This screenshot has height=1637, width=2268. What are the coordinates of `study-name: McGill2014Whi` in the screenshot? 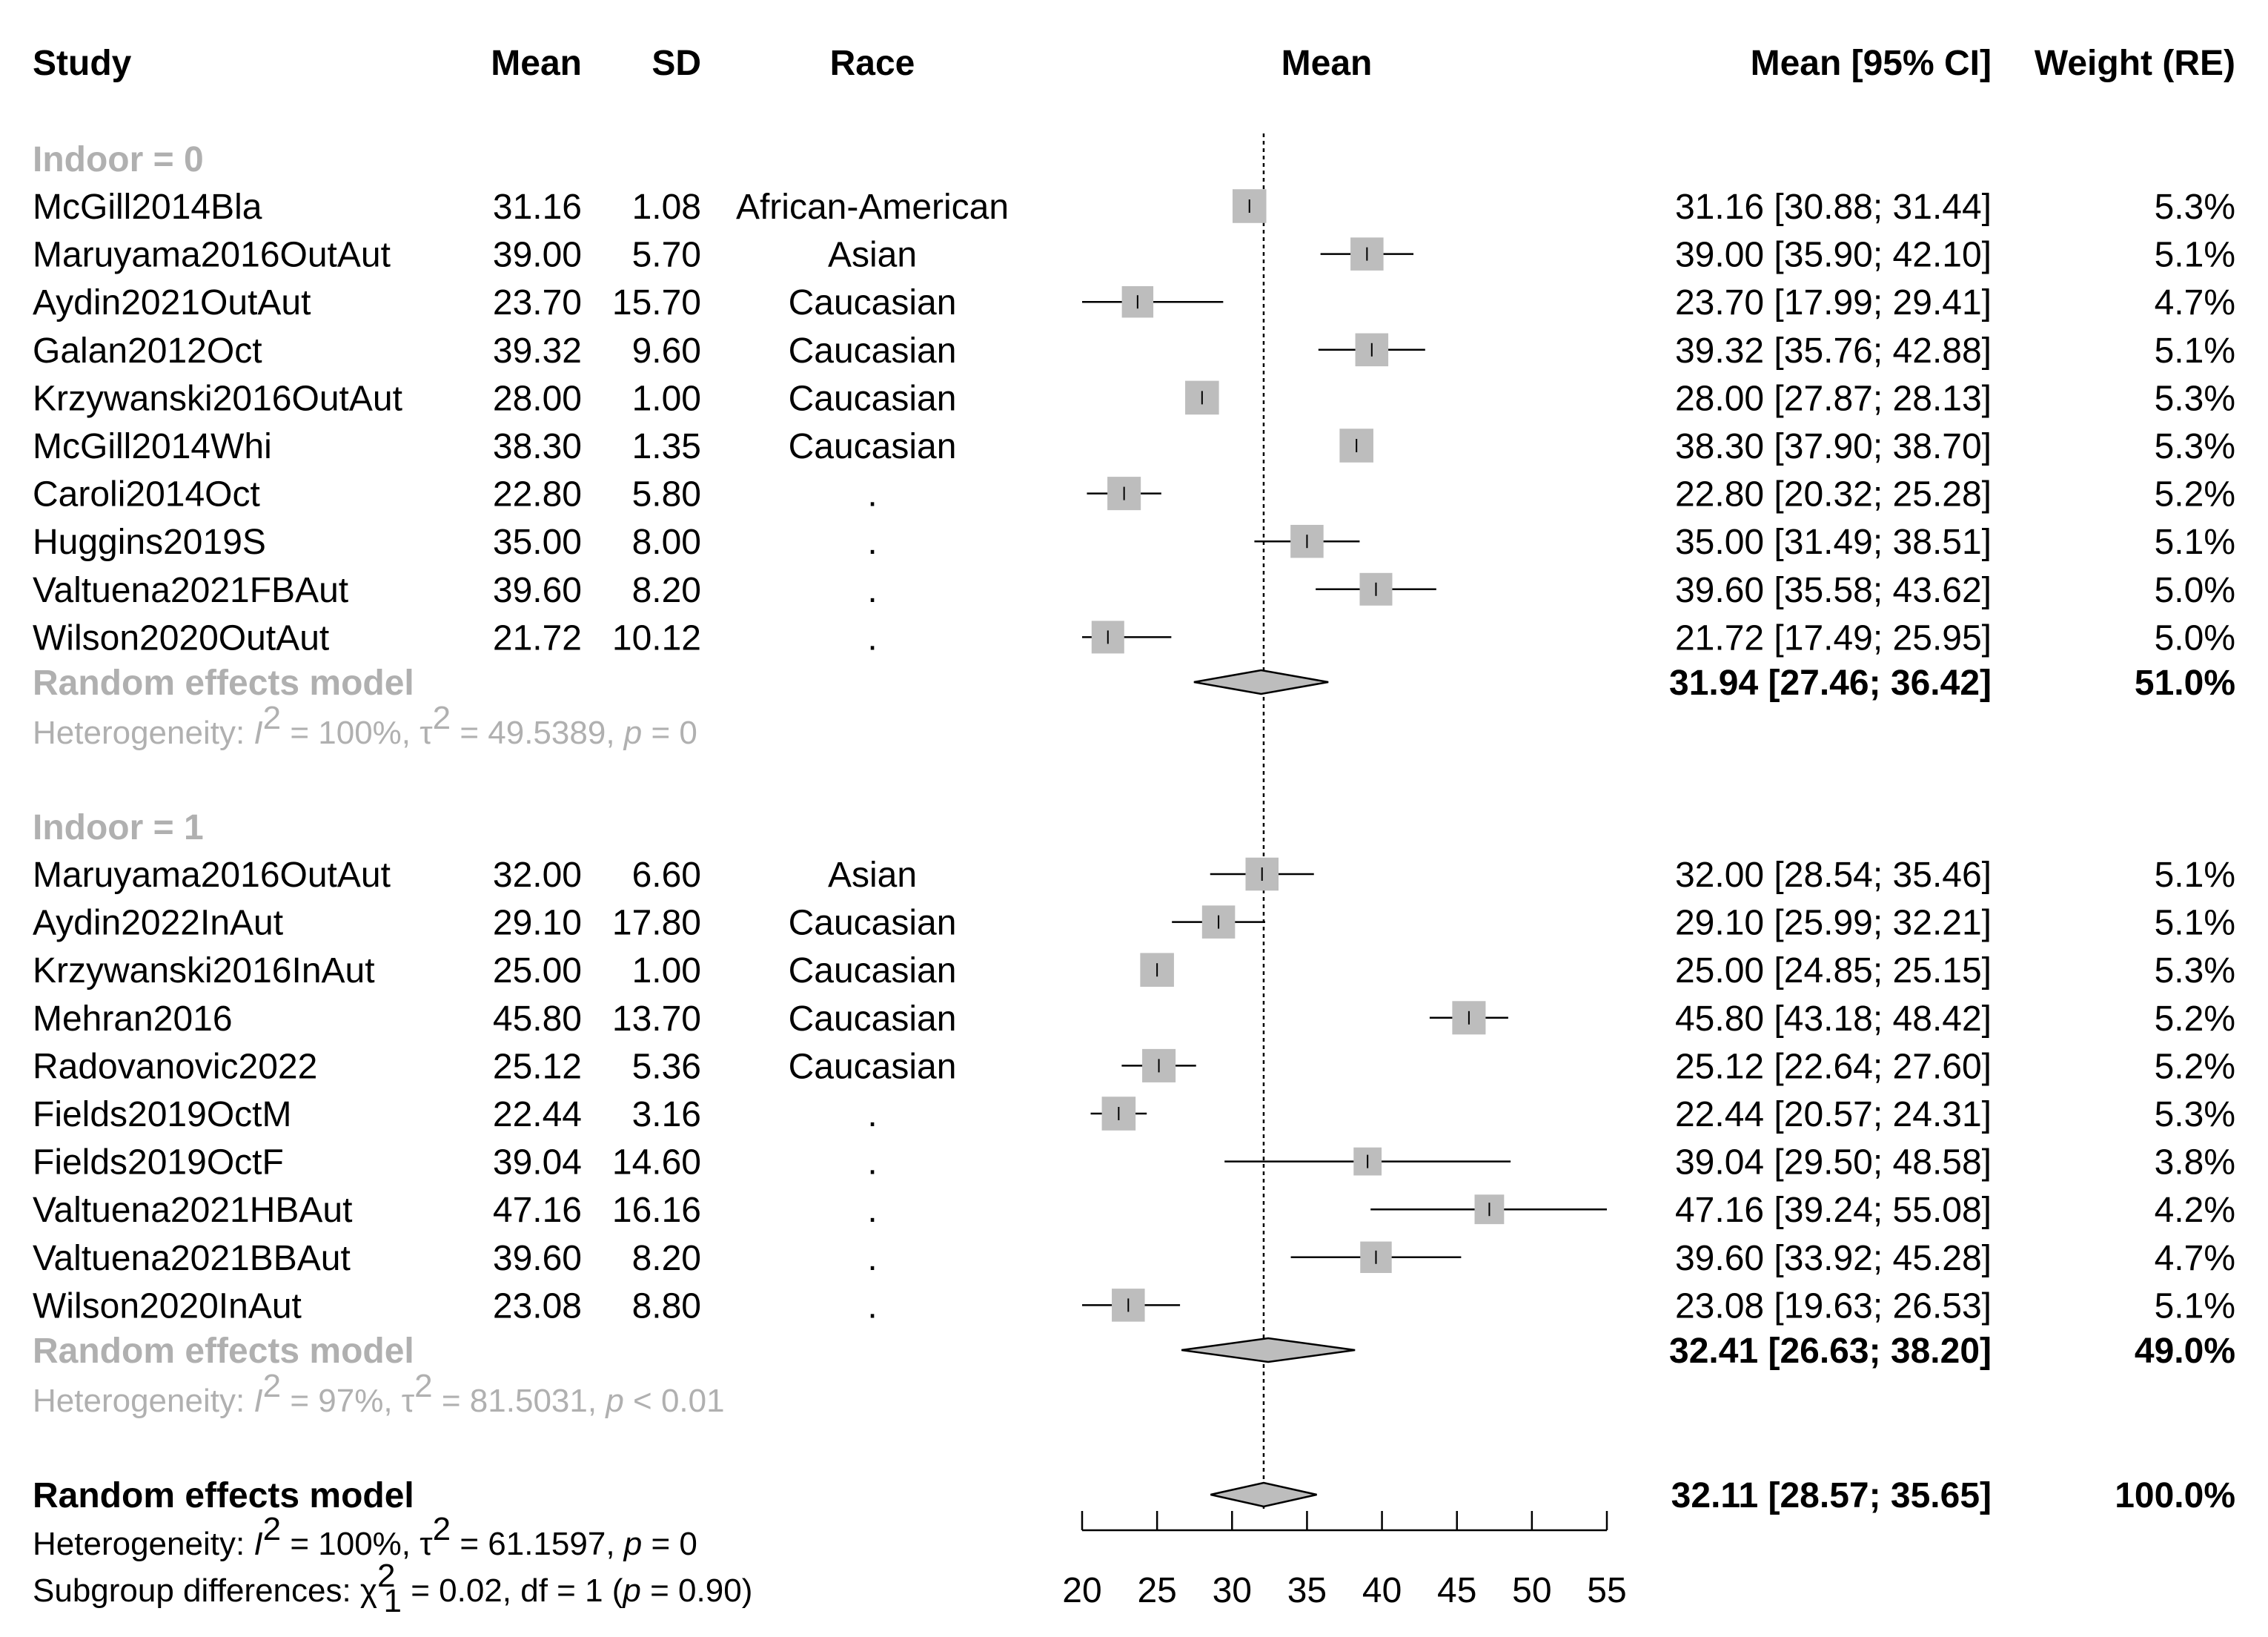 It's located at (153, 446).